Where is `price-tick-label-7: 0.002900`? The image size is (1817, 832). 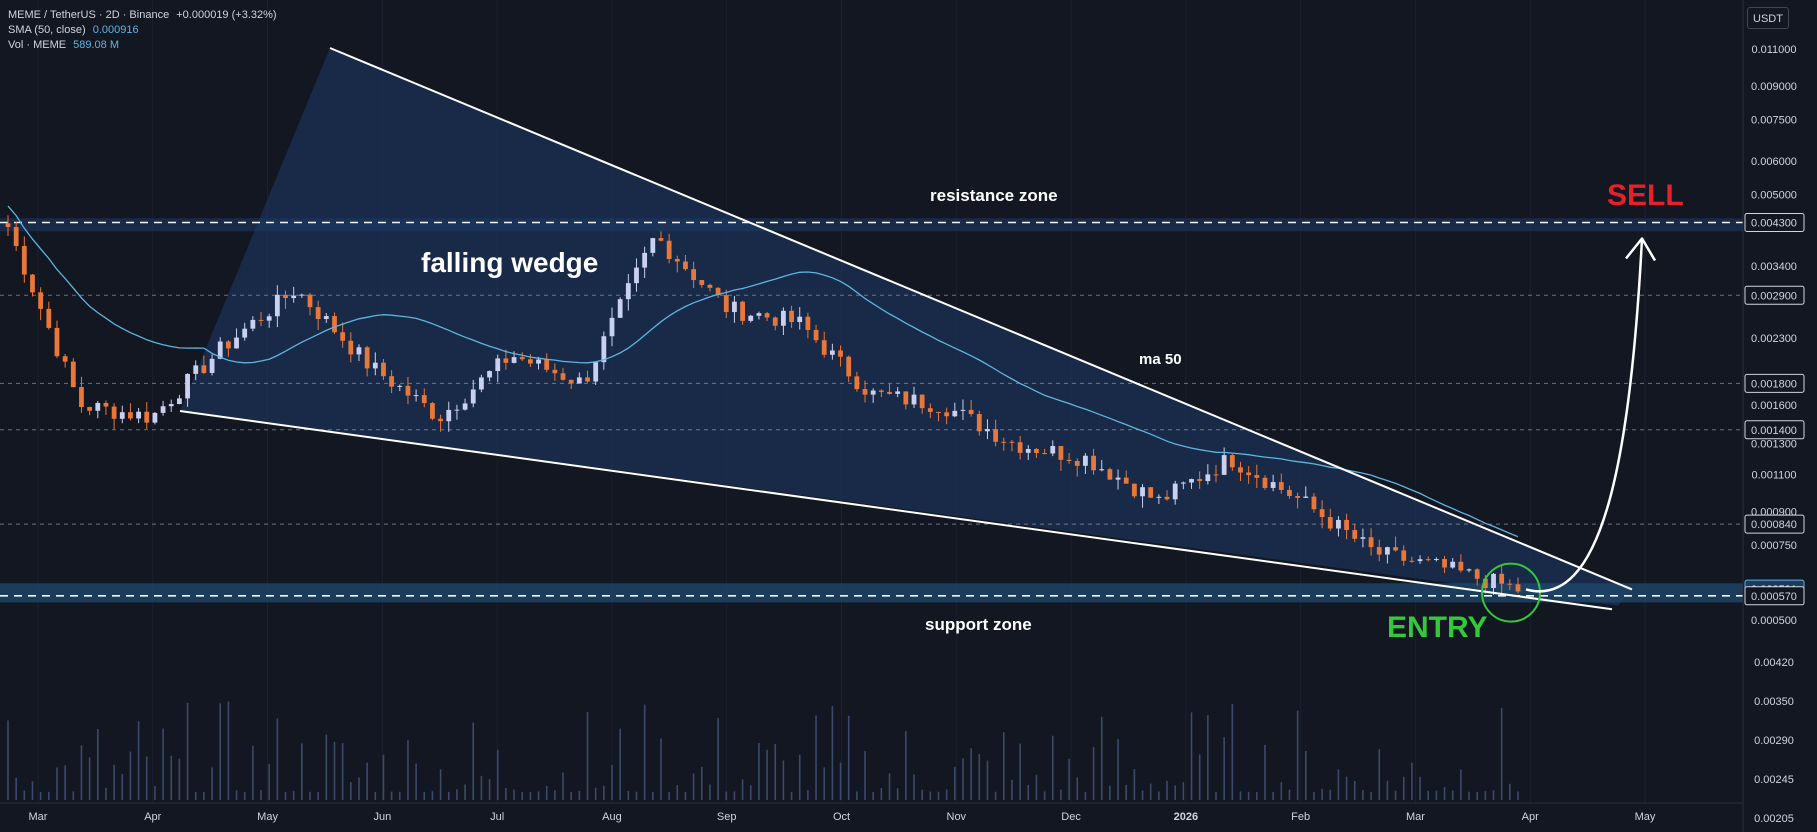 price-tick-label-7: 0.002900 is located at coordinates (1774, 296).